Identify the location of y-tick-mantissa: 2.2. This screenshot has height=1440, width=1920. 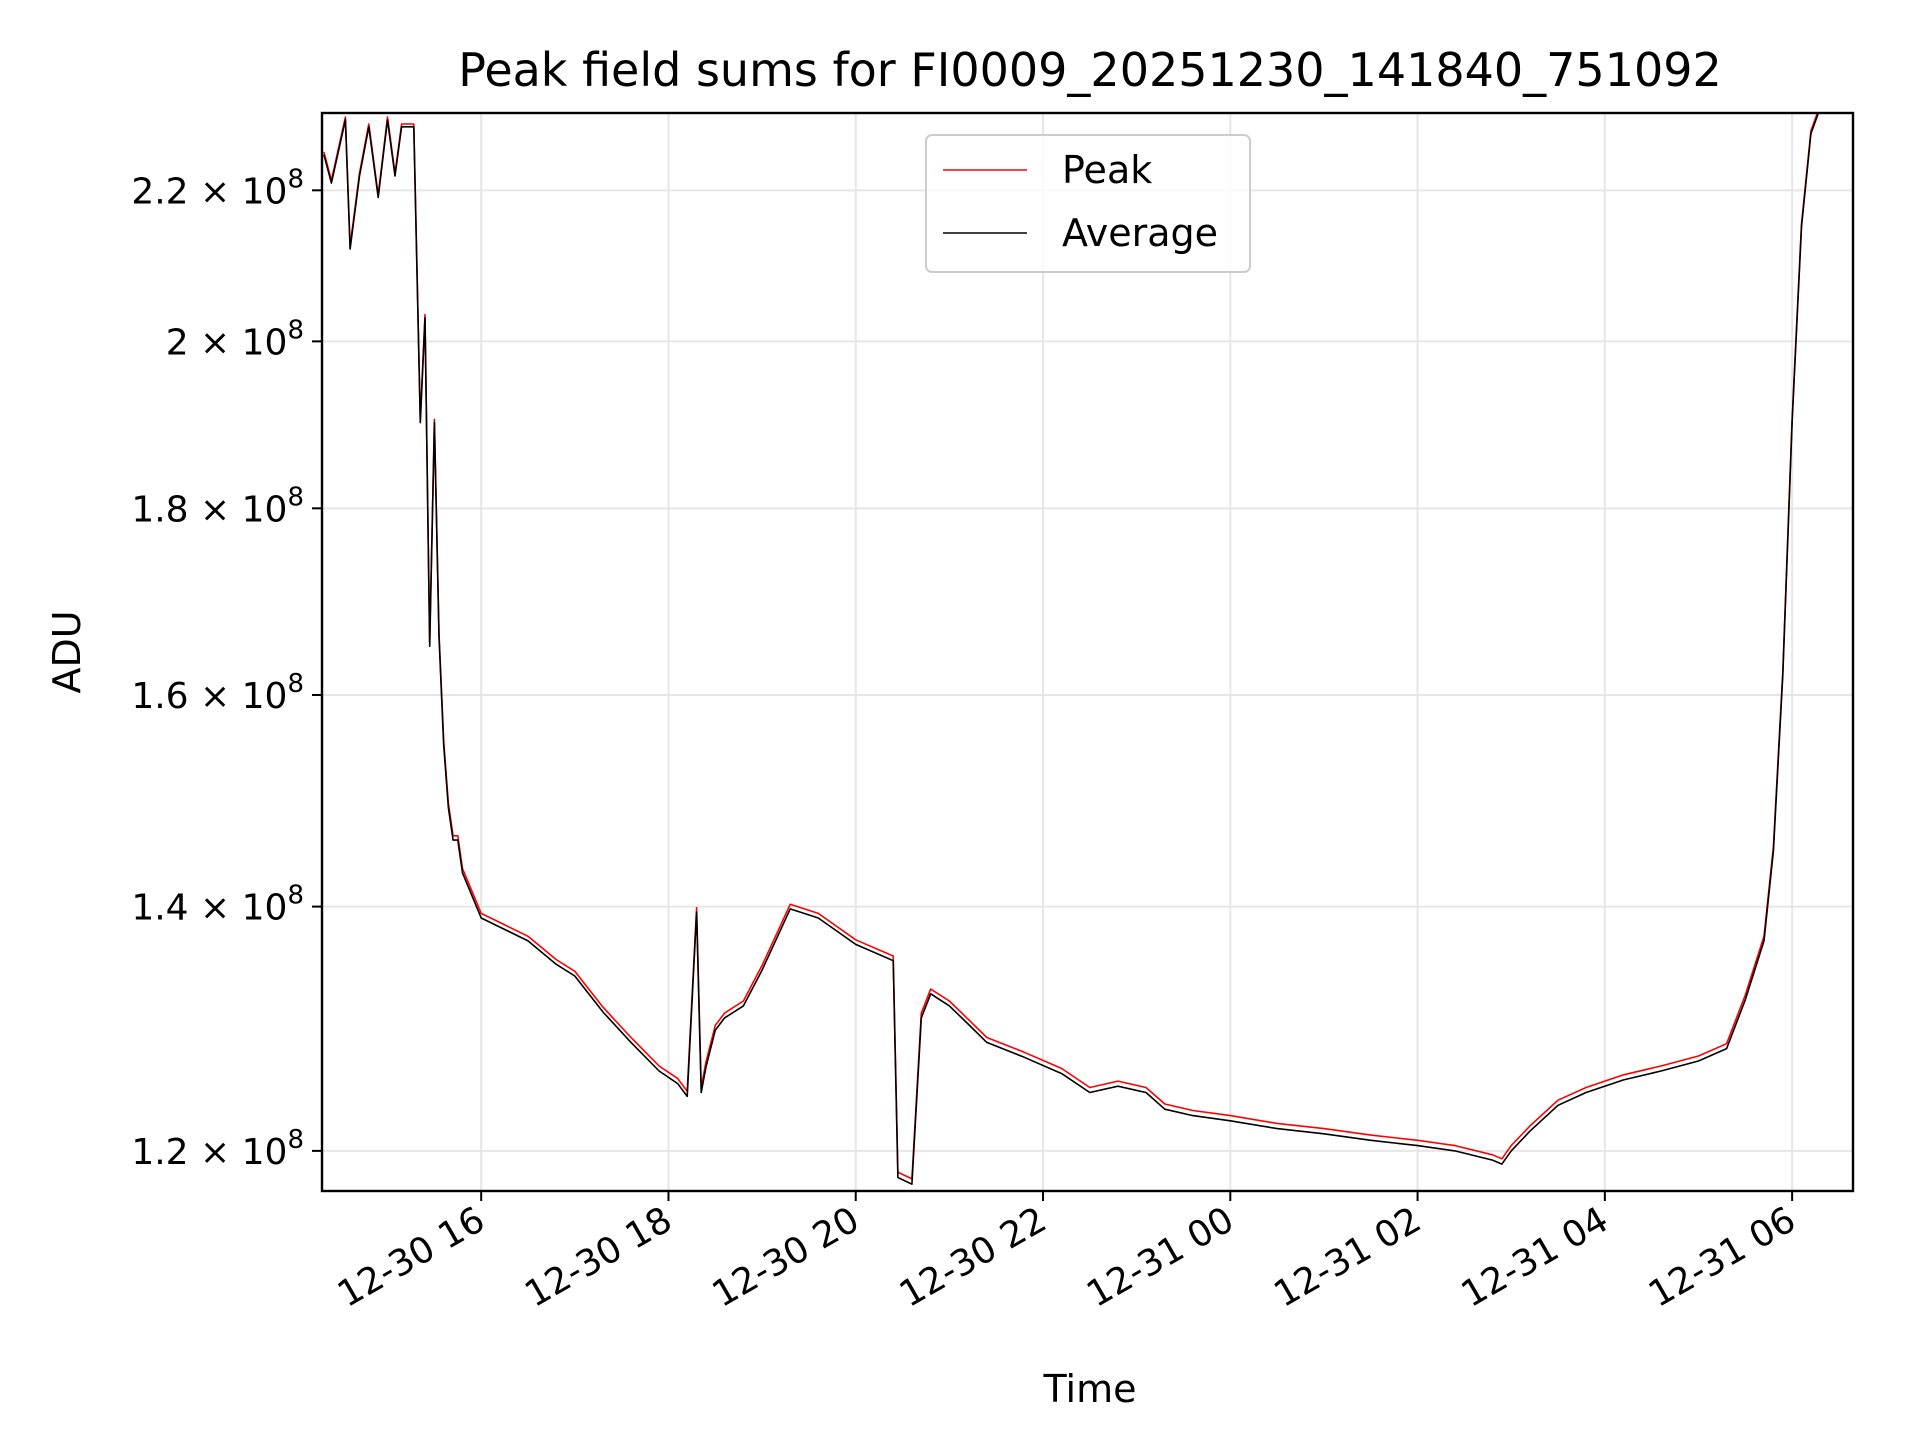
(159, 191).